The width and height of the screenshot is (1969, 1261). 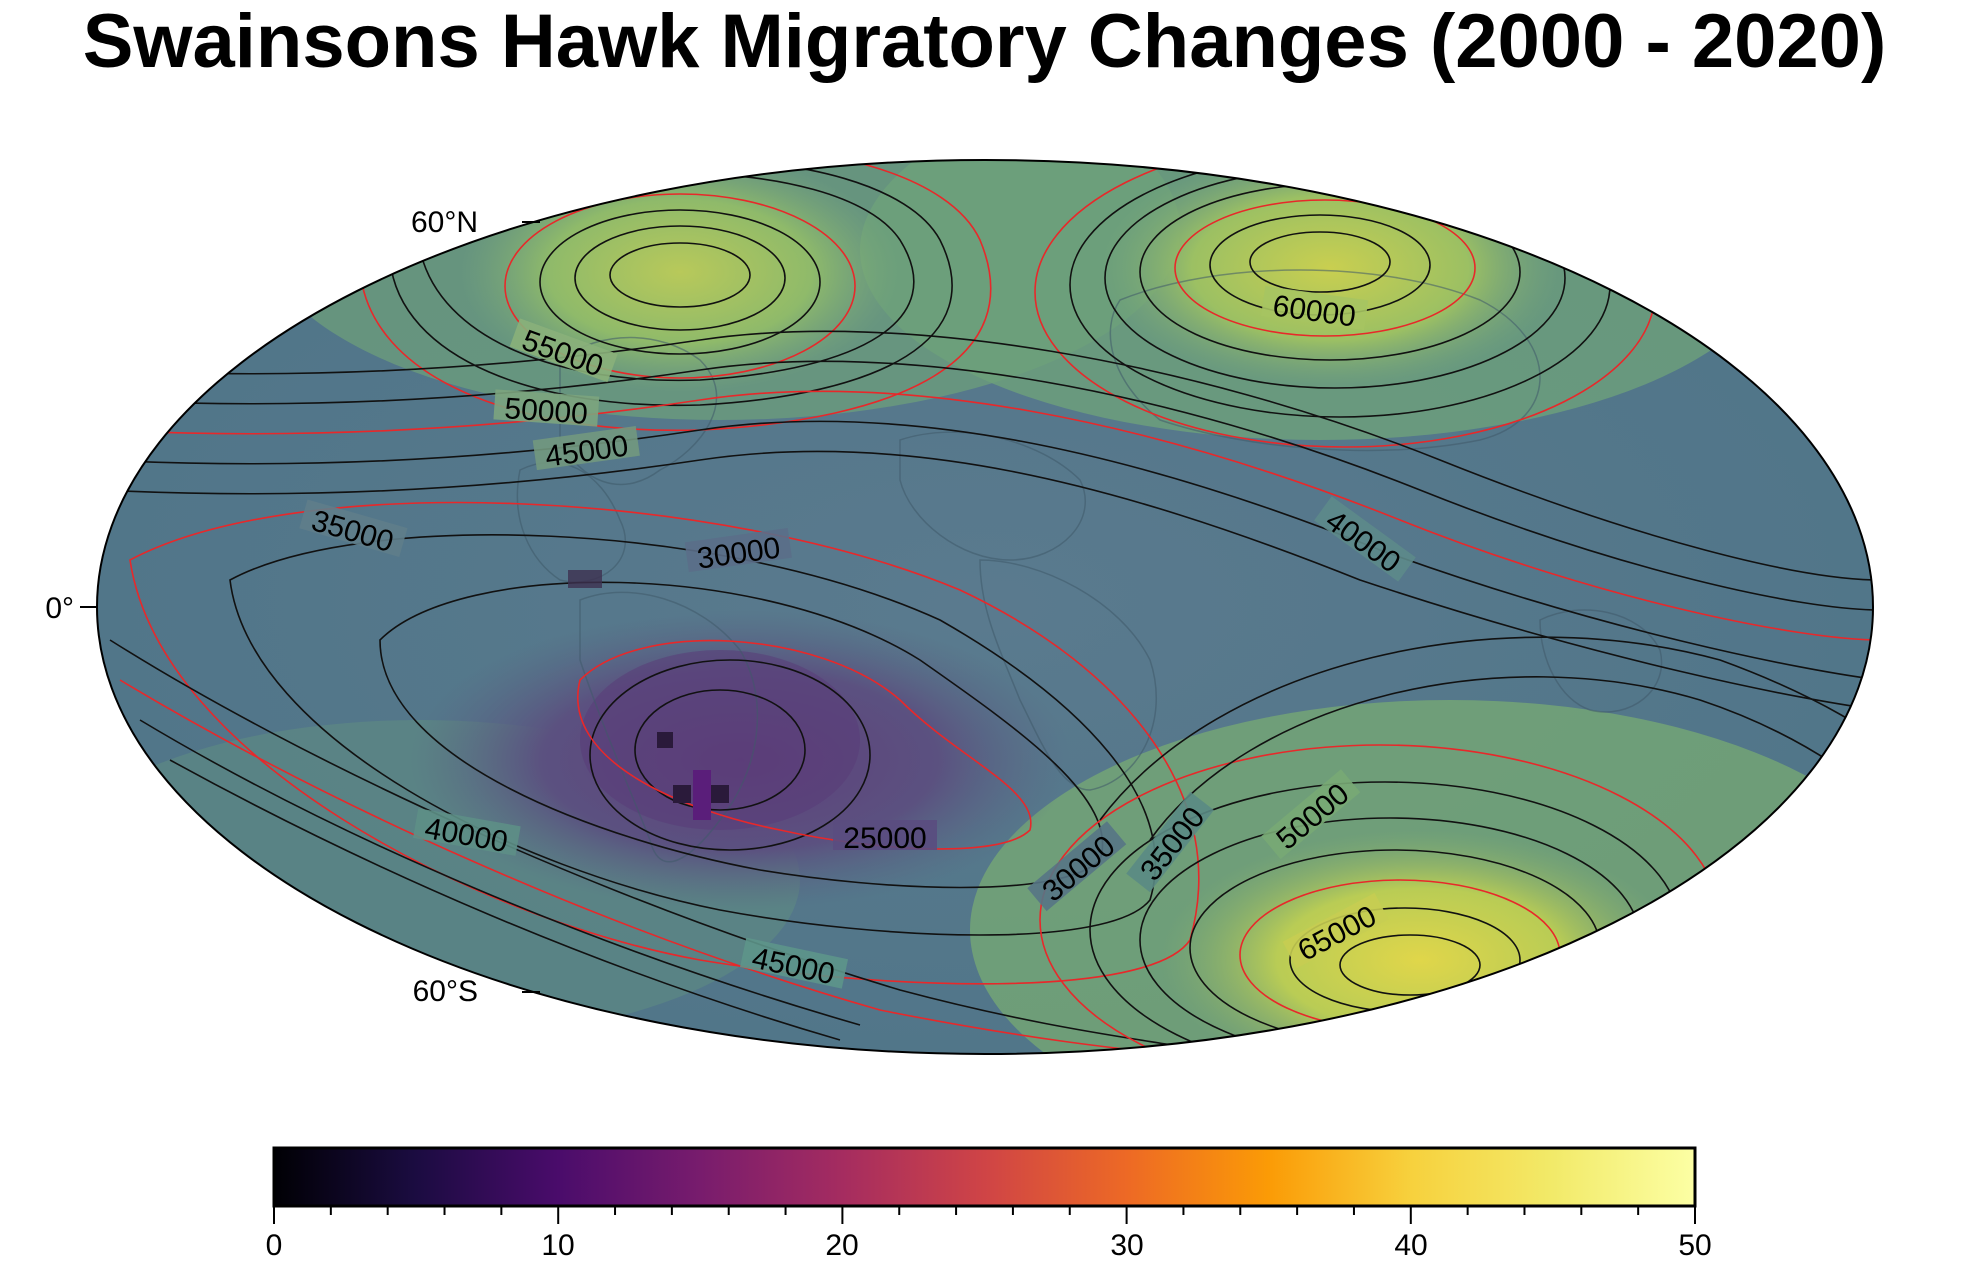 I want to click on lat-label-60s: 60°S, so click(x=445, y=991).